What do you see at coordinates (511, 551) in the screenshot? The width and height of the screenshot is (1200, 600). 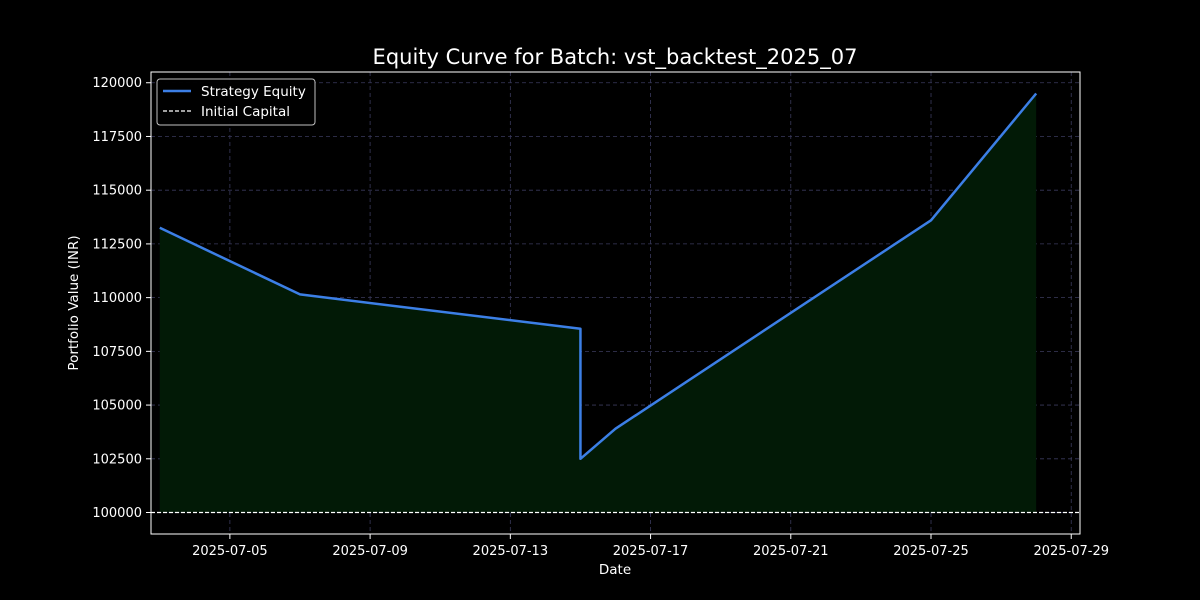 I see `x-tick-label: 2025-07-13` at bounding box center [511, 551].